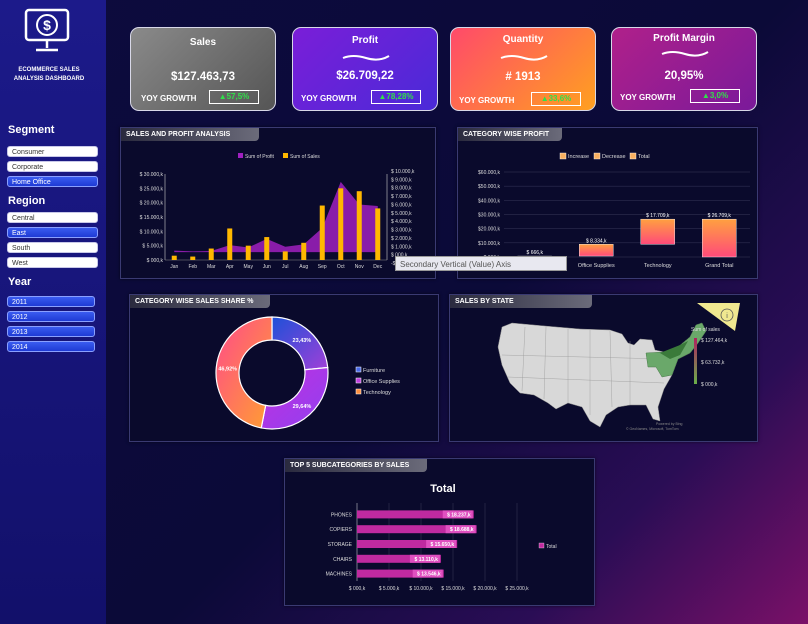  What do you see at coordinates (230, 267) in the screenshot?
I see `x-tick-label: Apr` at bounding box center [230, 267].